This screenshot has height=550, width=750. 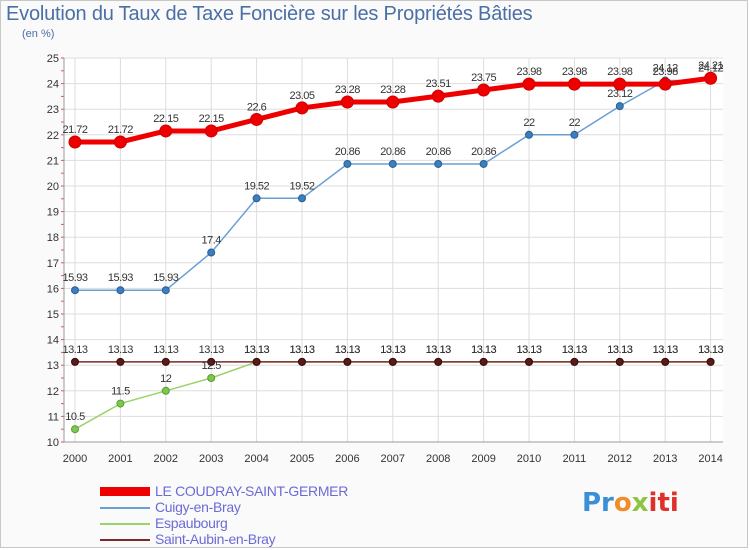 What do you see at coordinates (256, 459) in the screenshot?
I see `x-tick-label: 2004` at bounding box center [256, 459].